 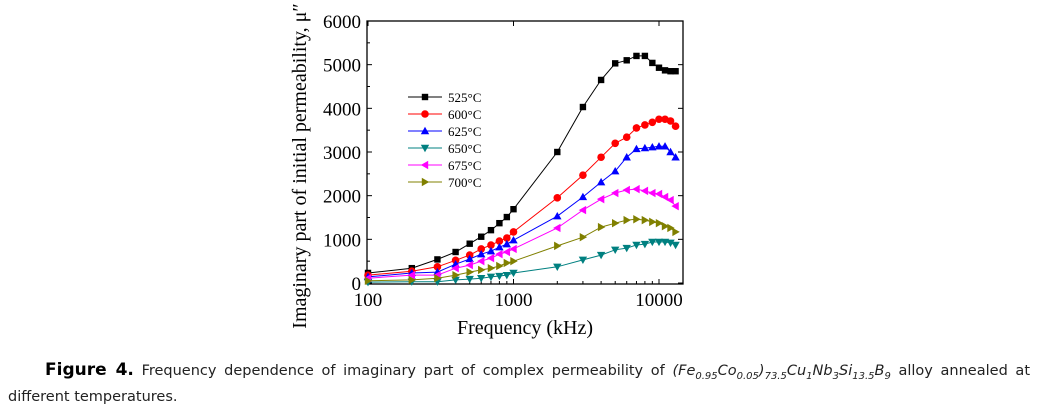 I want to click on series-600C, so click(x=522, y=197).